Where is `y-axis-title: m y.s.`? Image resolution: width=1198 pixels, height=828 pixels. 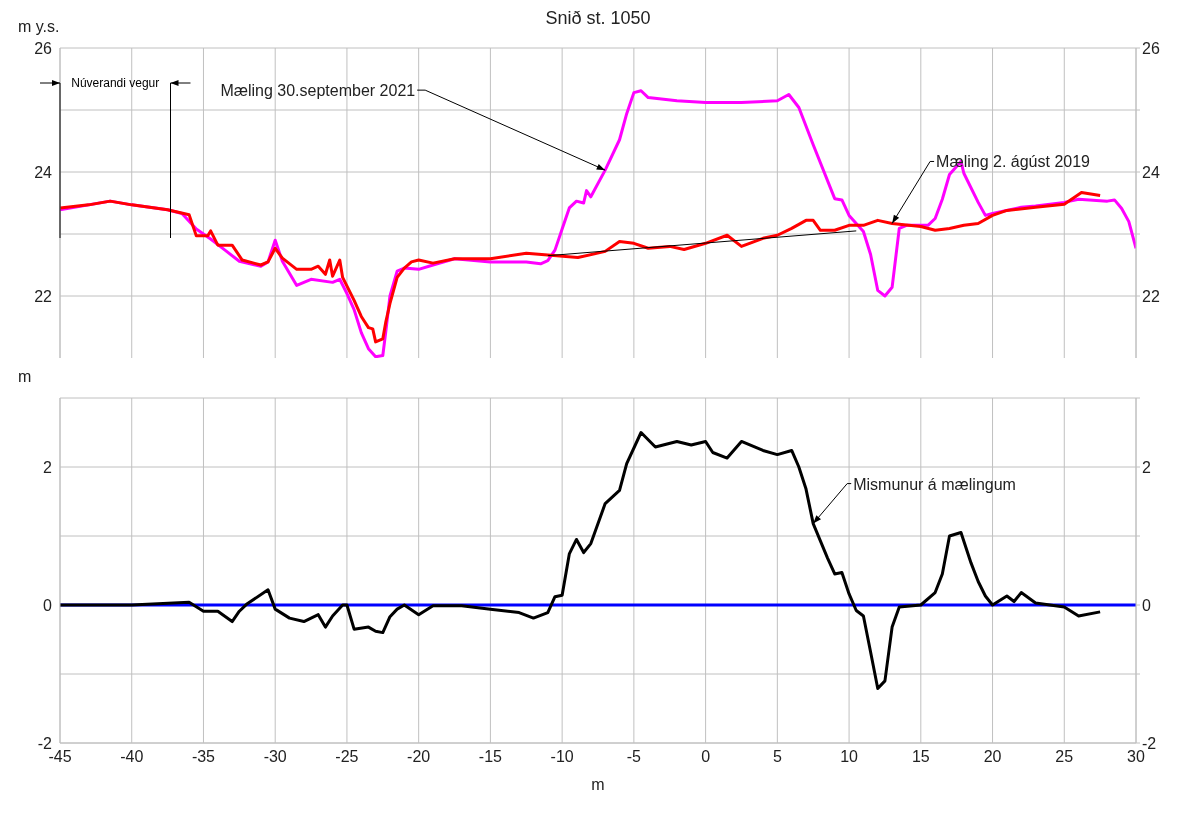 y-axis-title: m y.s. is located at coordinates (39, 26).